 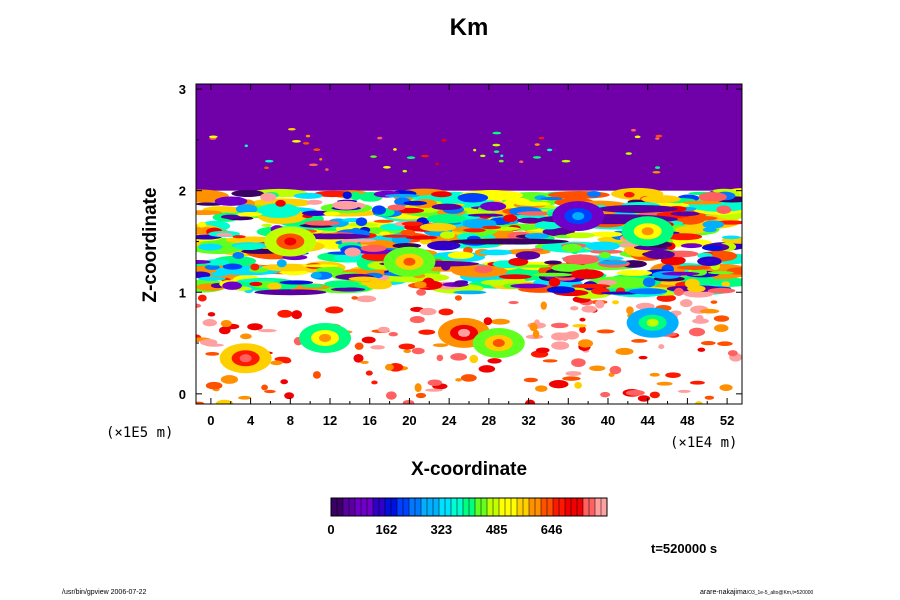 What do you see at coordinates (210, 420) in the screenshot?
I see `x-tick-label: 0` at bounding box center [210, 420].